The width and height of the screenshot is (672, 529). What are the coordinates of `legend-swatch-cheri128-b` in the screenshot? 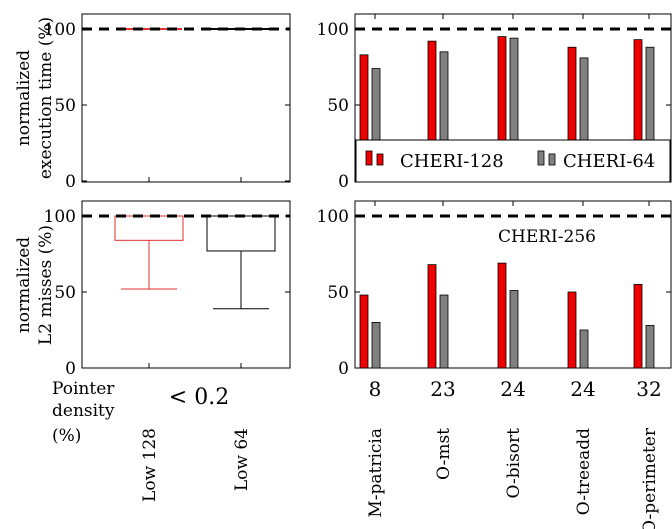 It's located at (380, 159).